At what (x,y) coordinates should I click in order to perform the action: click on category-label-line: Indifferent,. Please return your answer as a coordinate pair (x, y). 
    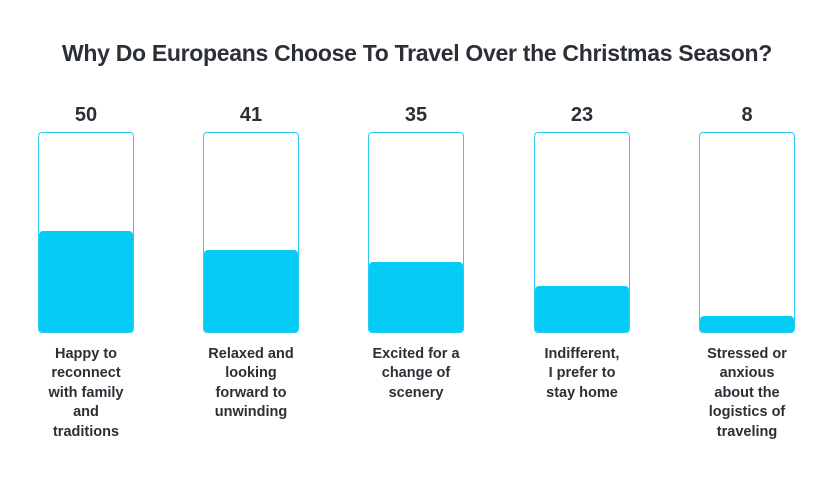
    Looking at the image, I should click on (582, 354).